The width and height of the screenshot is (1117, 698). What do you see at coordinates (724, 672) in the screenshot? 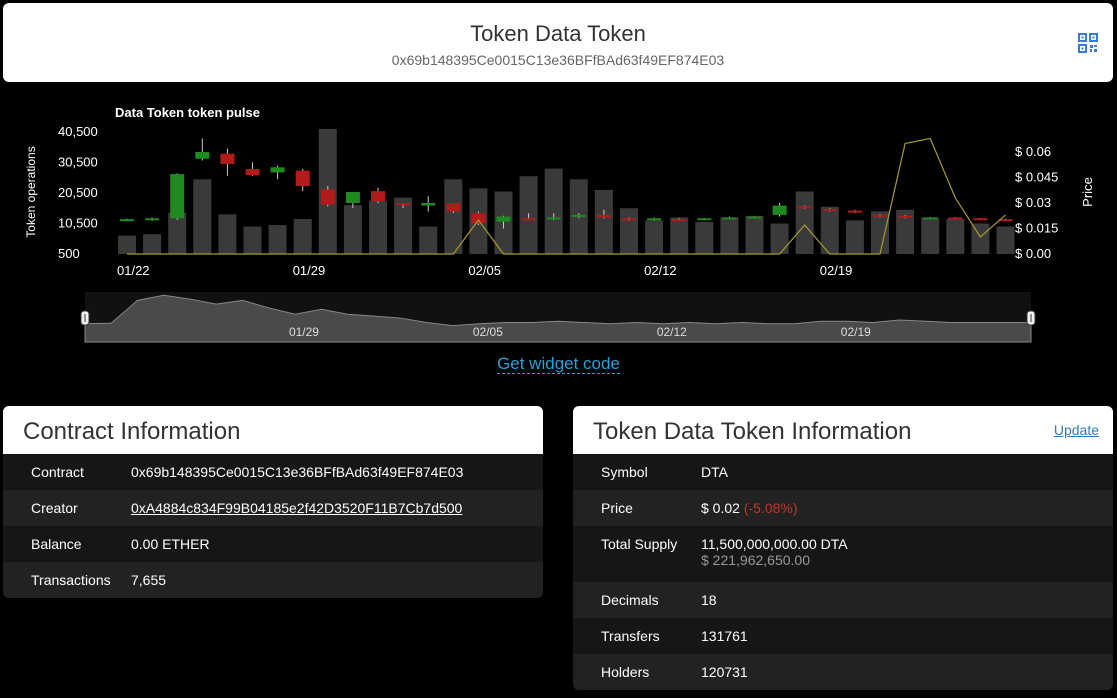
I see `holders-value: 120731` at bounding box center [724, 672].